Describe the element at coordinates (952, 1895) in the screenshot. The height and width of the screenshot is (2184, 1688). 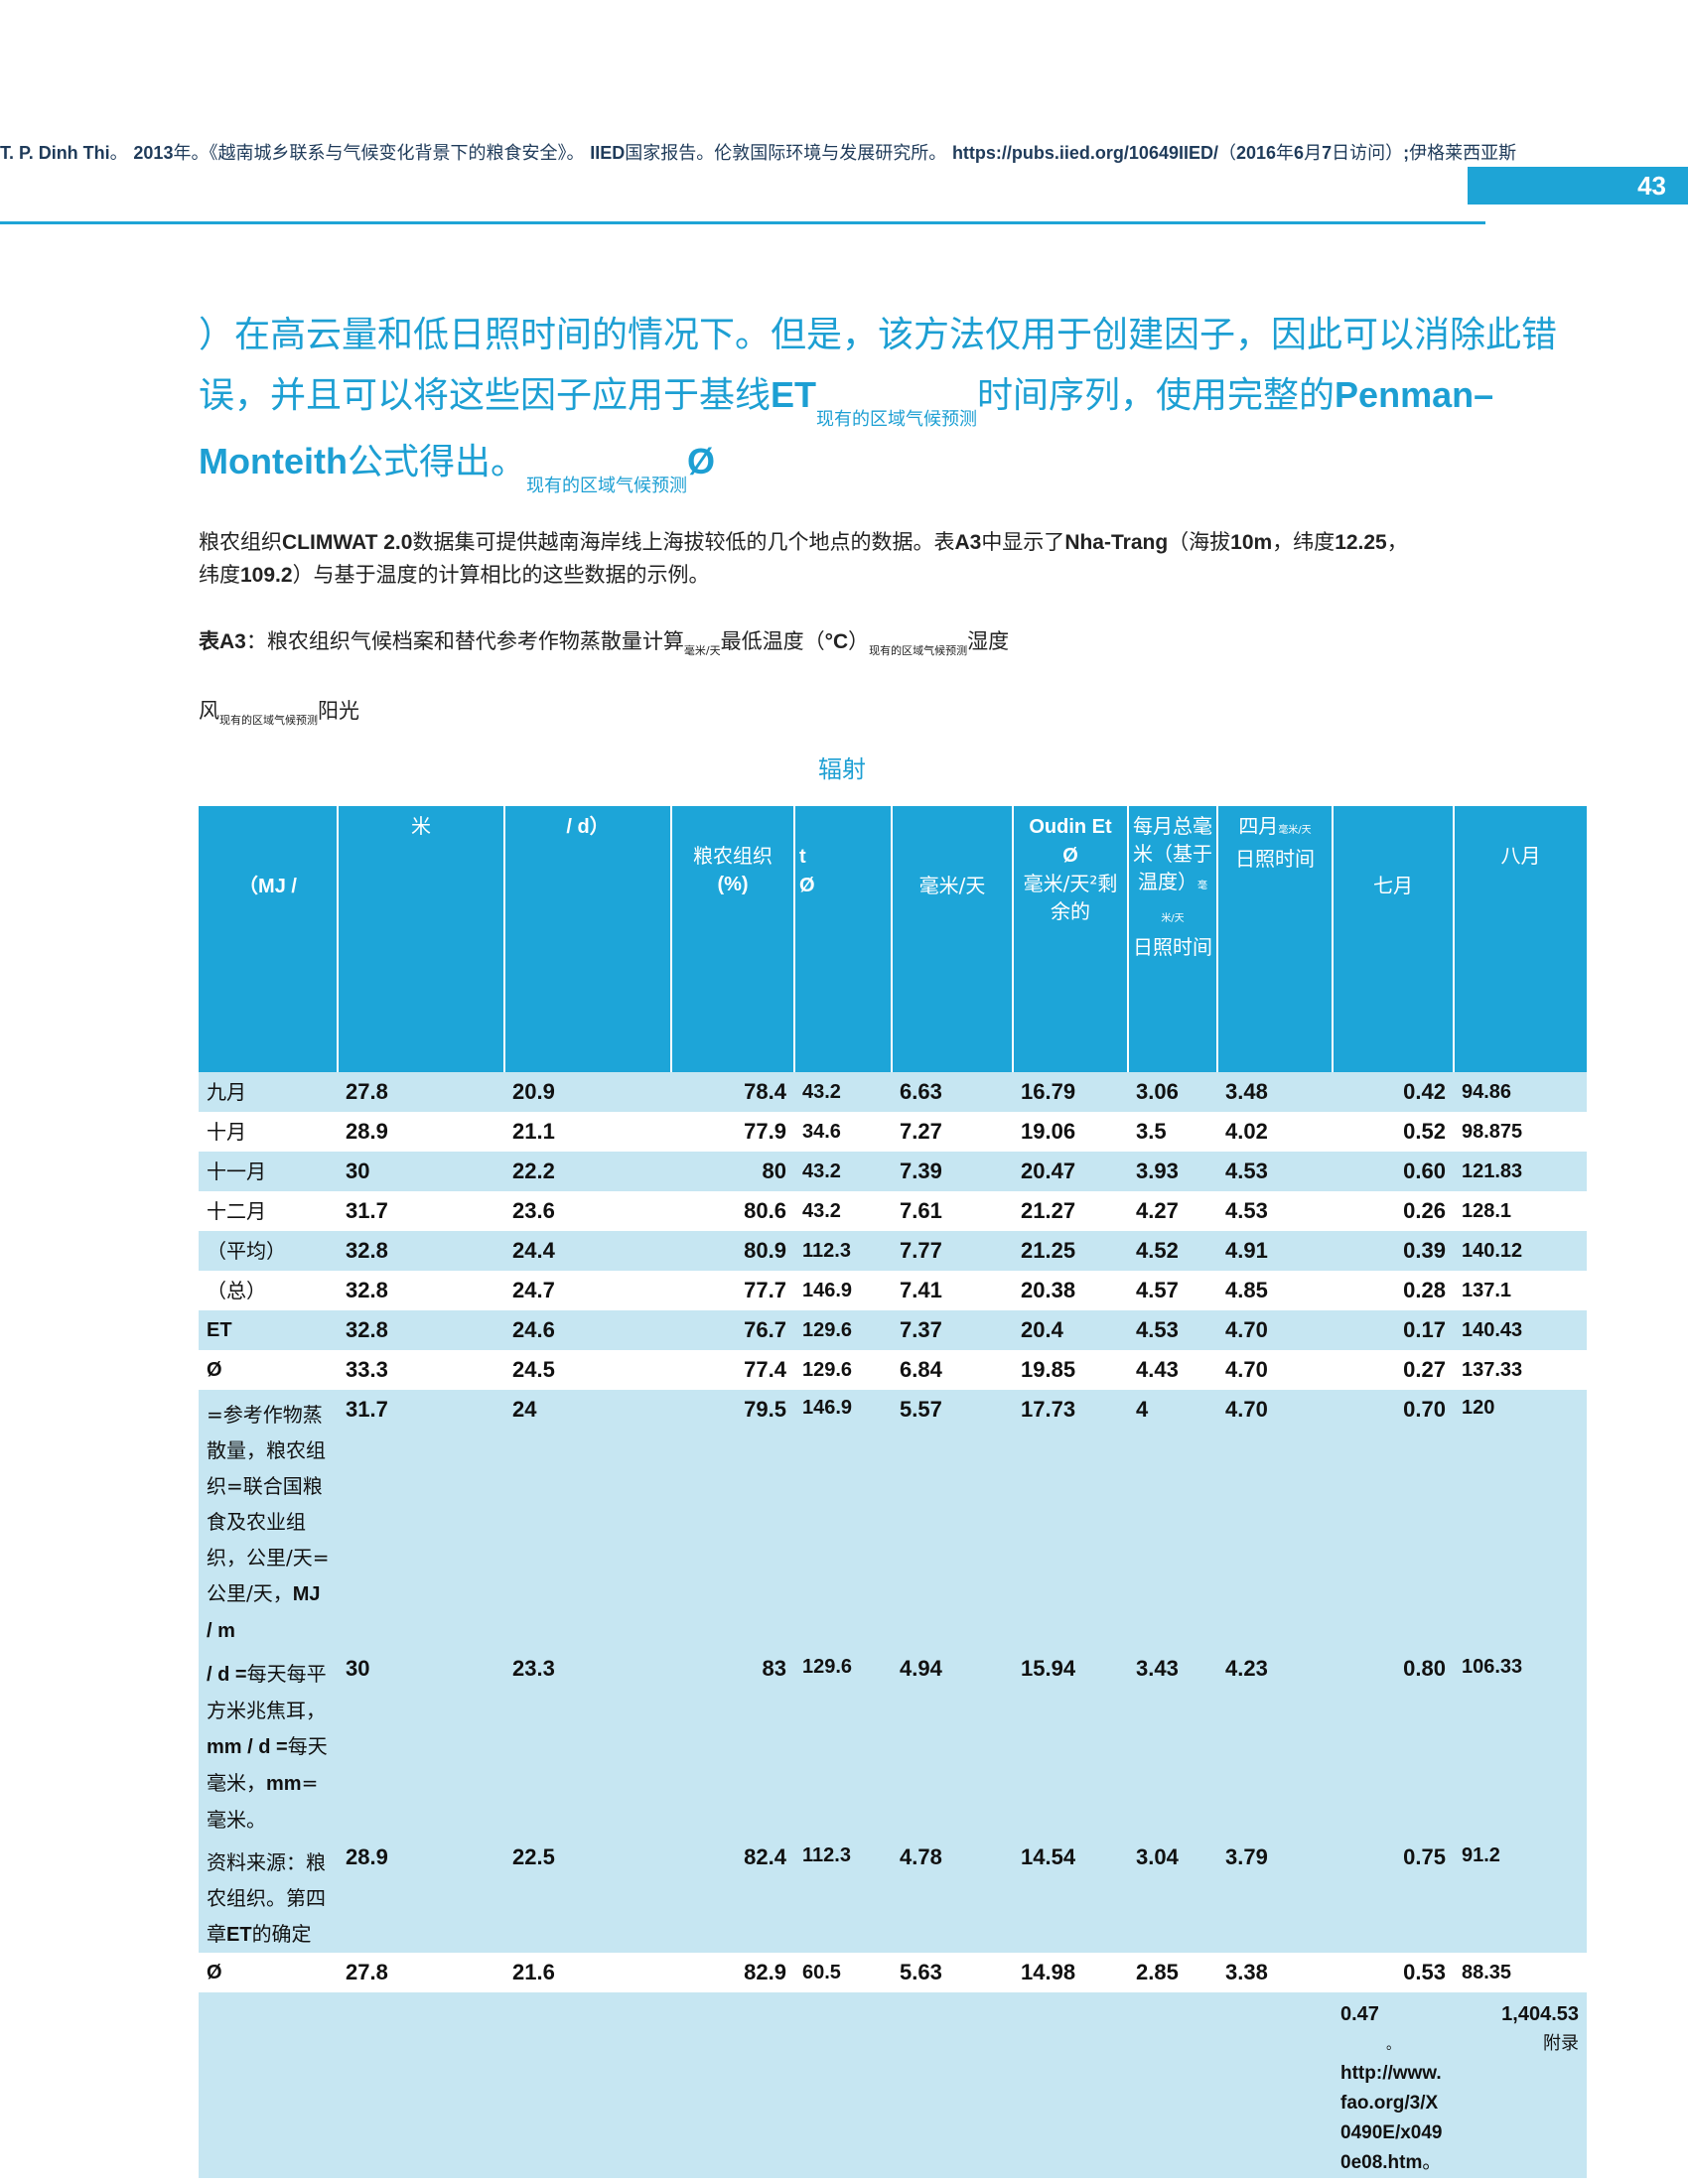
I see `table-cell: 4.78` at that location.